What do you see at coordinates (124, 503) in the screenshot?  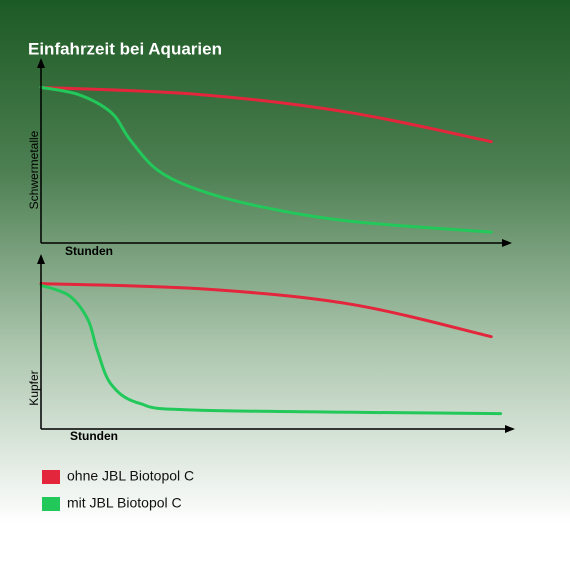 I see `legend-label: mit JBL Biotopol C` at bounding box center [124, 503].